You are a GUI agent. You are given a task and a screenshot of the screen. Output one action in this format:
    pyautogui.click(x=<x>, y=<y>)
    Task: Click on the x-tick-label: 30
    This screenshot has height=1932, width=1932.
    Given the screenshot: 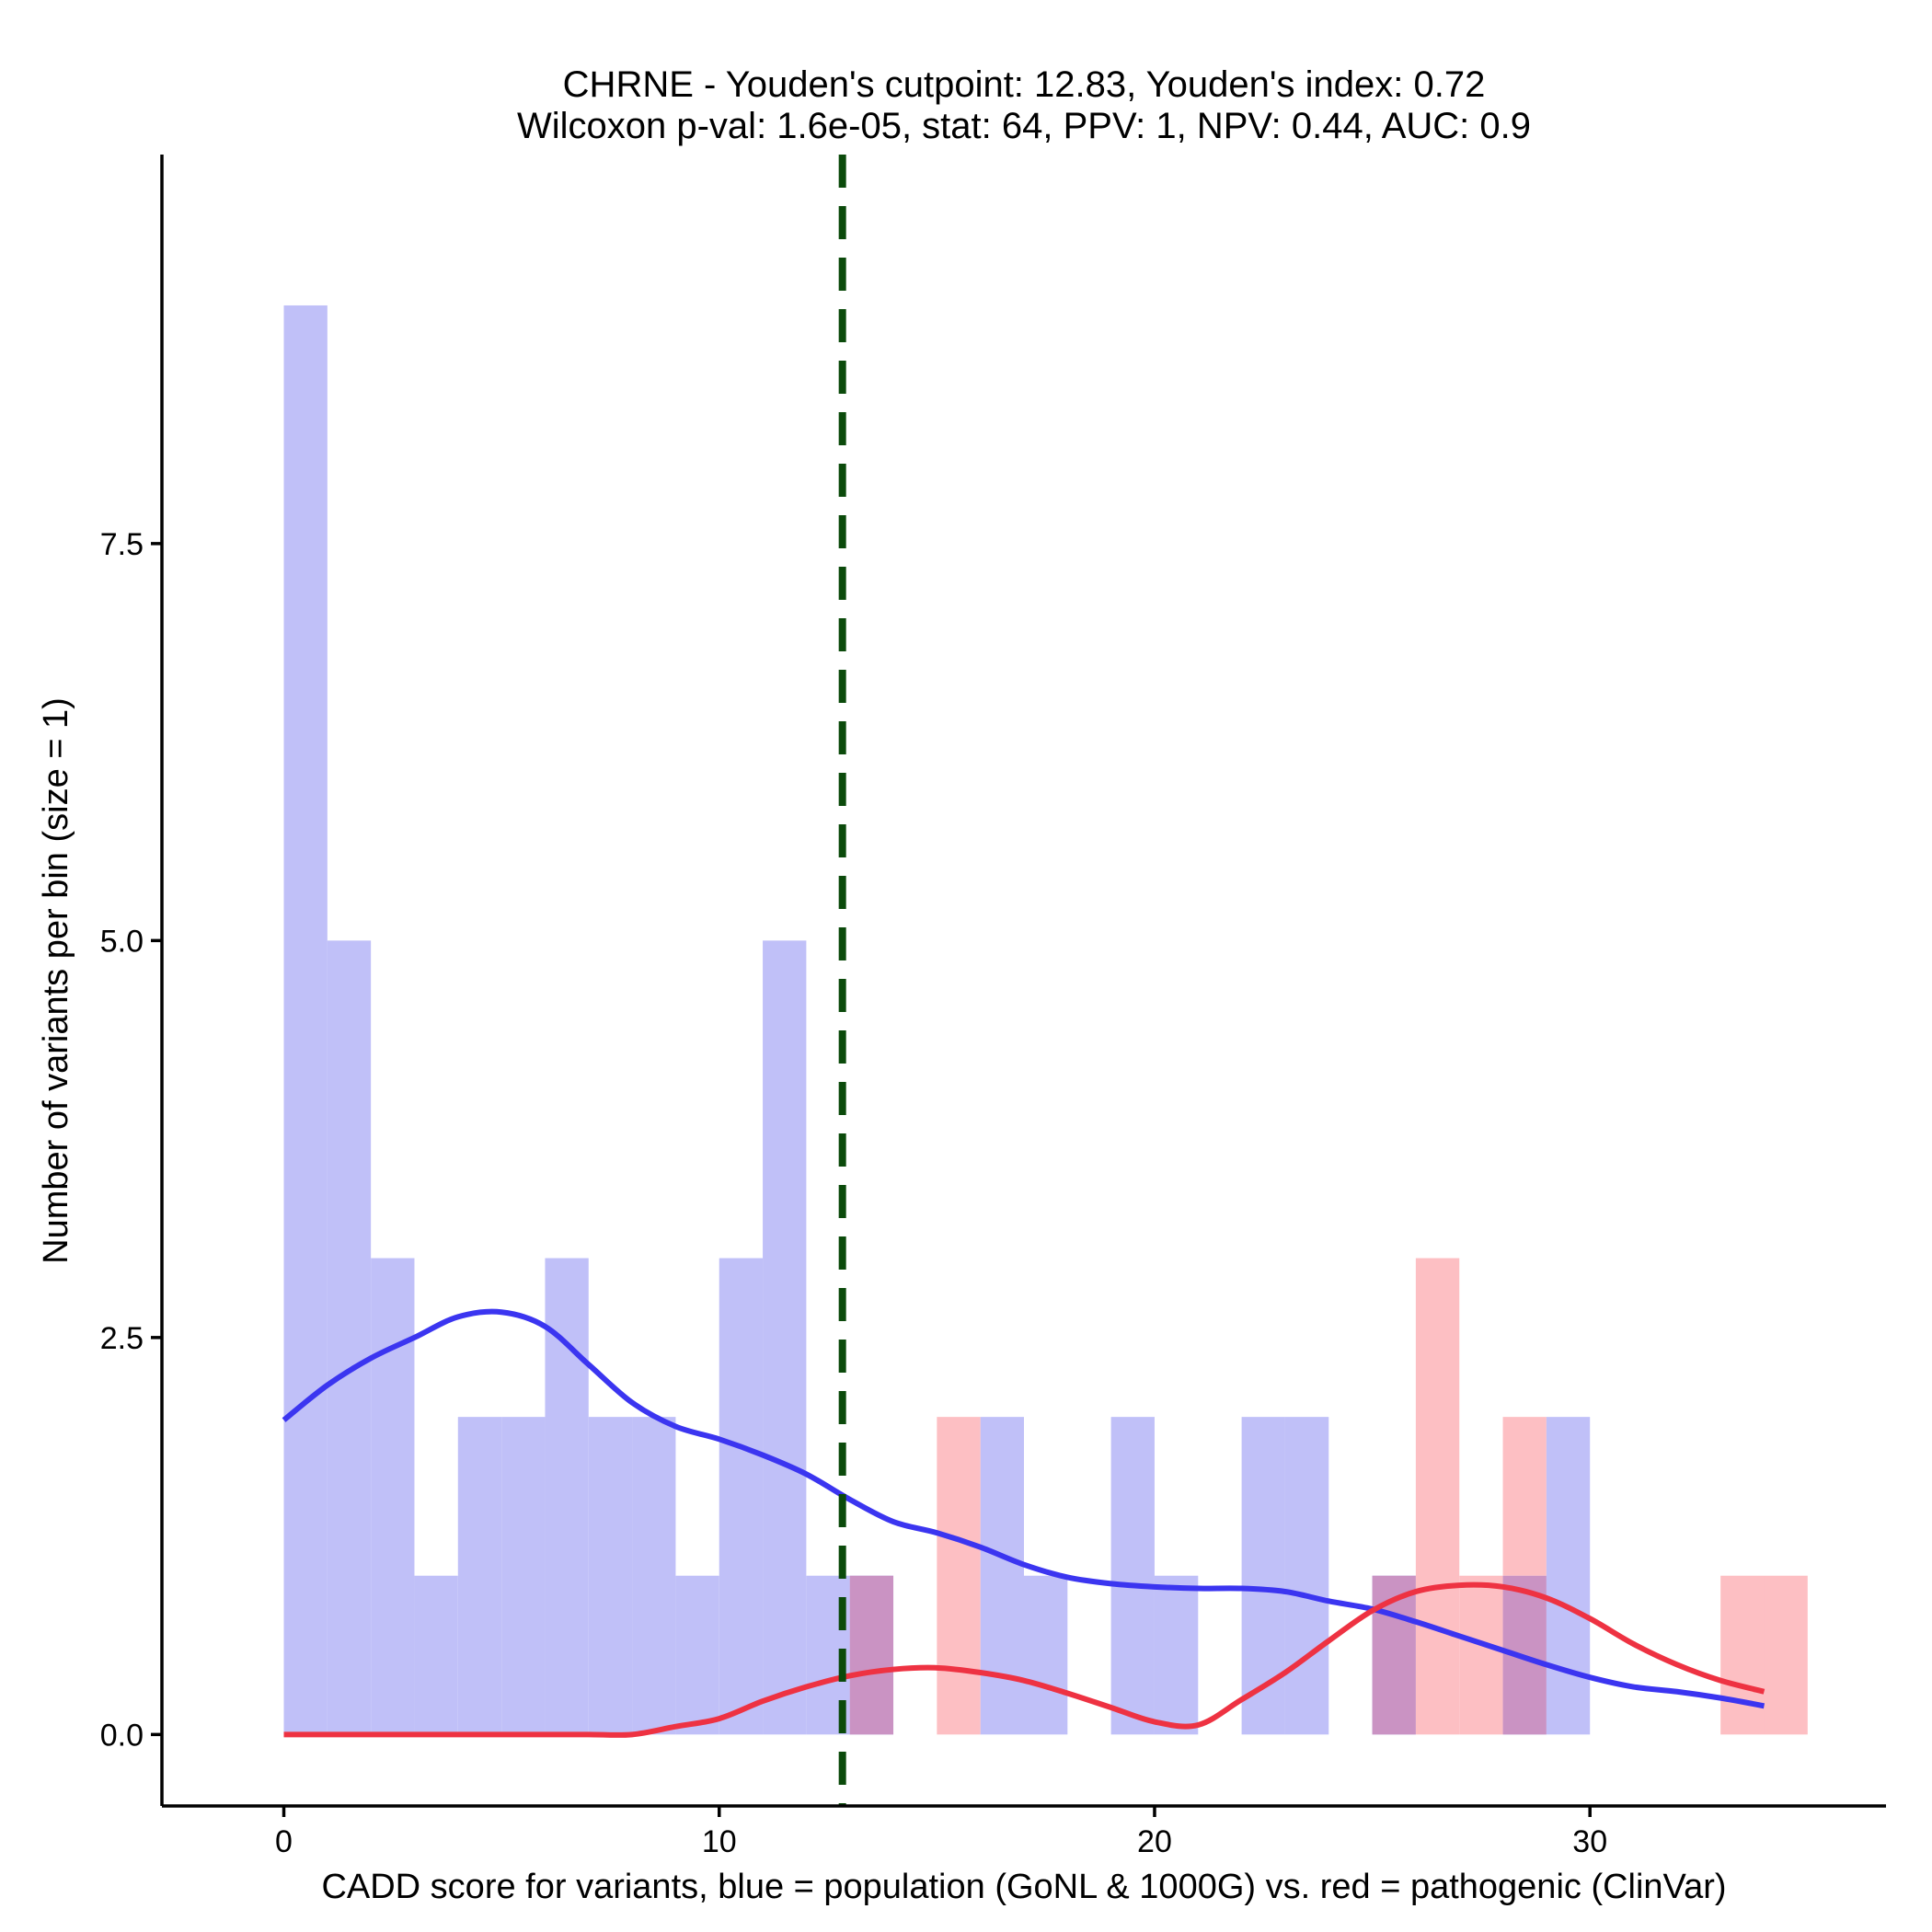 What is the action you would take?
    pyautogui.click(x=1589, y=1841)
    